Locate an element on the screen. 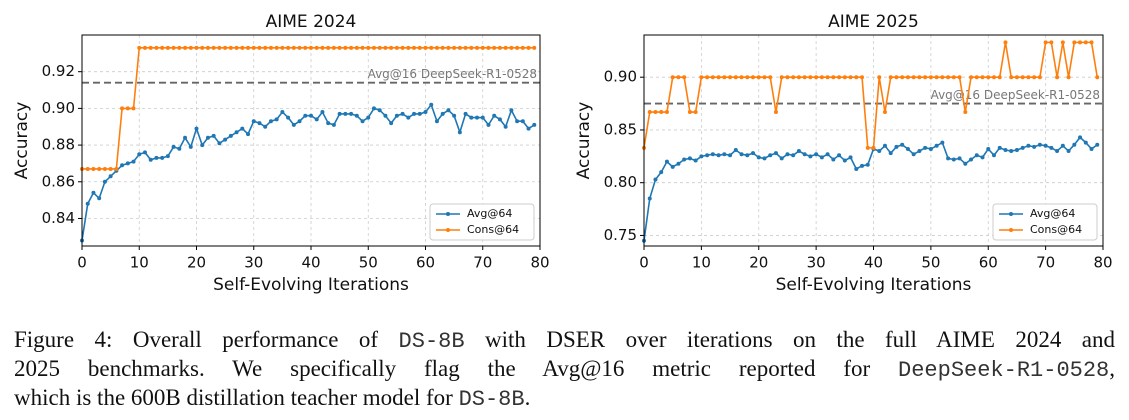 The image size is (1129, 420). x-tick-label: 30 is located at coordinates (253, 263).